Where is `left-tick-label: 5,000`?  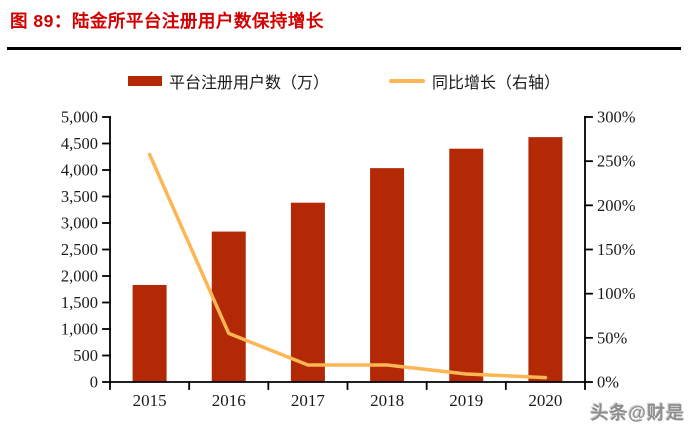 left-tick-label: 5,000 is located at coordinates (79, 117).